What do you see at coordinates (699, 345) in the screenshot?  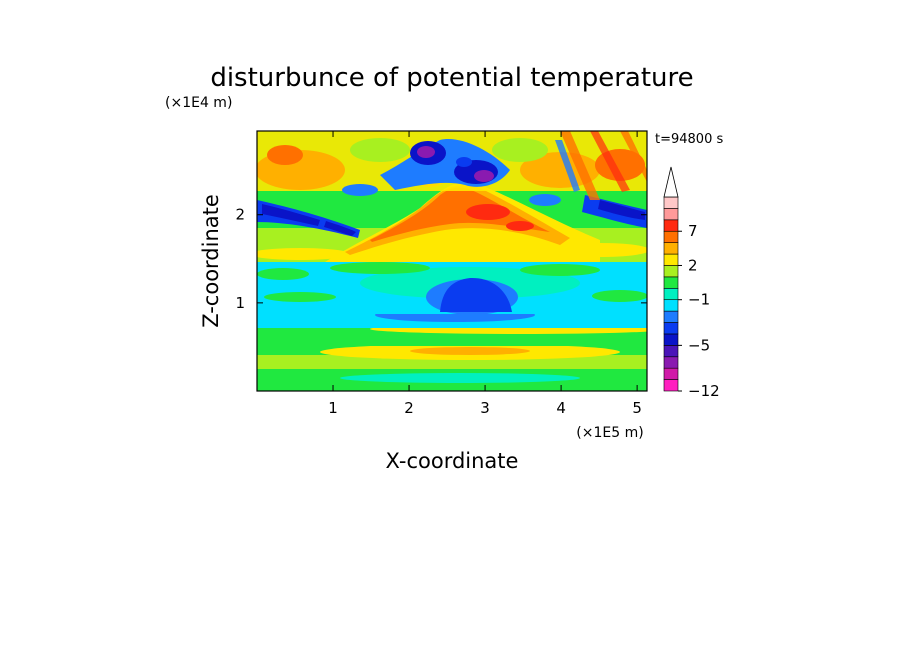 I see `colorbar-tick-label: −5` at bounding box center [699, 345].